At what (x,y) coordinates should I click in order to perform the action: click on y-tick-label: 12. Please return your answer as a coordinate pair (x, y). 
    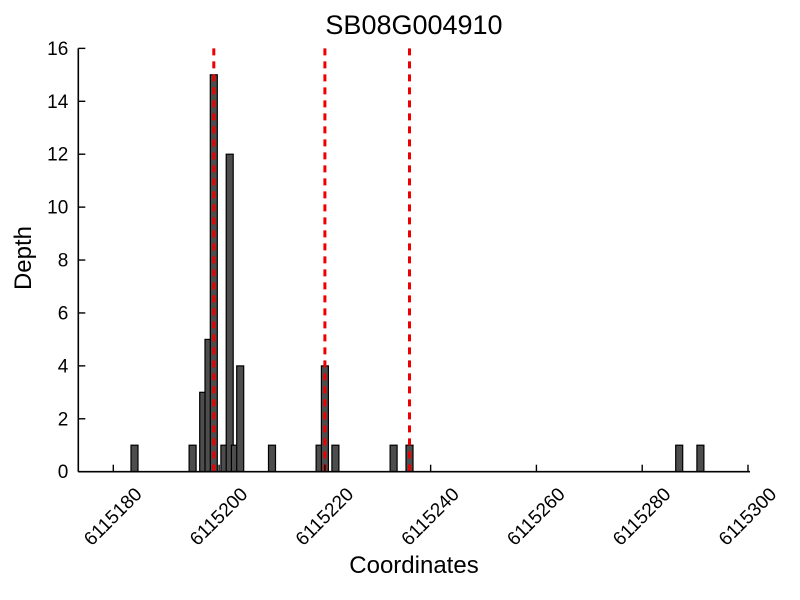
    Looking at the image, I should click on (57, 155).